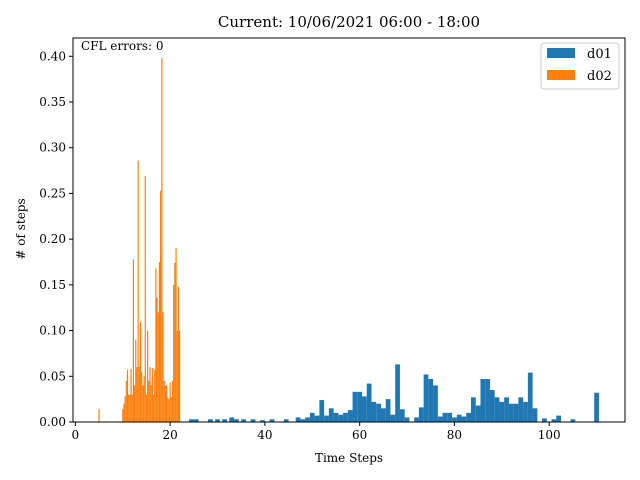 The width and height of the screenshot is (640, 480). I want to click on cfl-errors-annotation: CFL errors: 0, so click(122, 46).